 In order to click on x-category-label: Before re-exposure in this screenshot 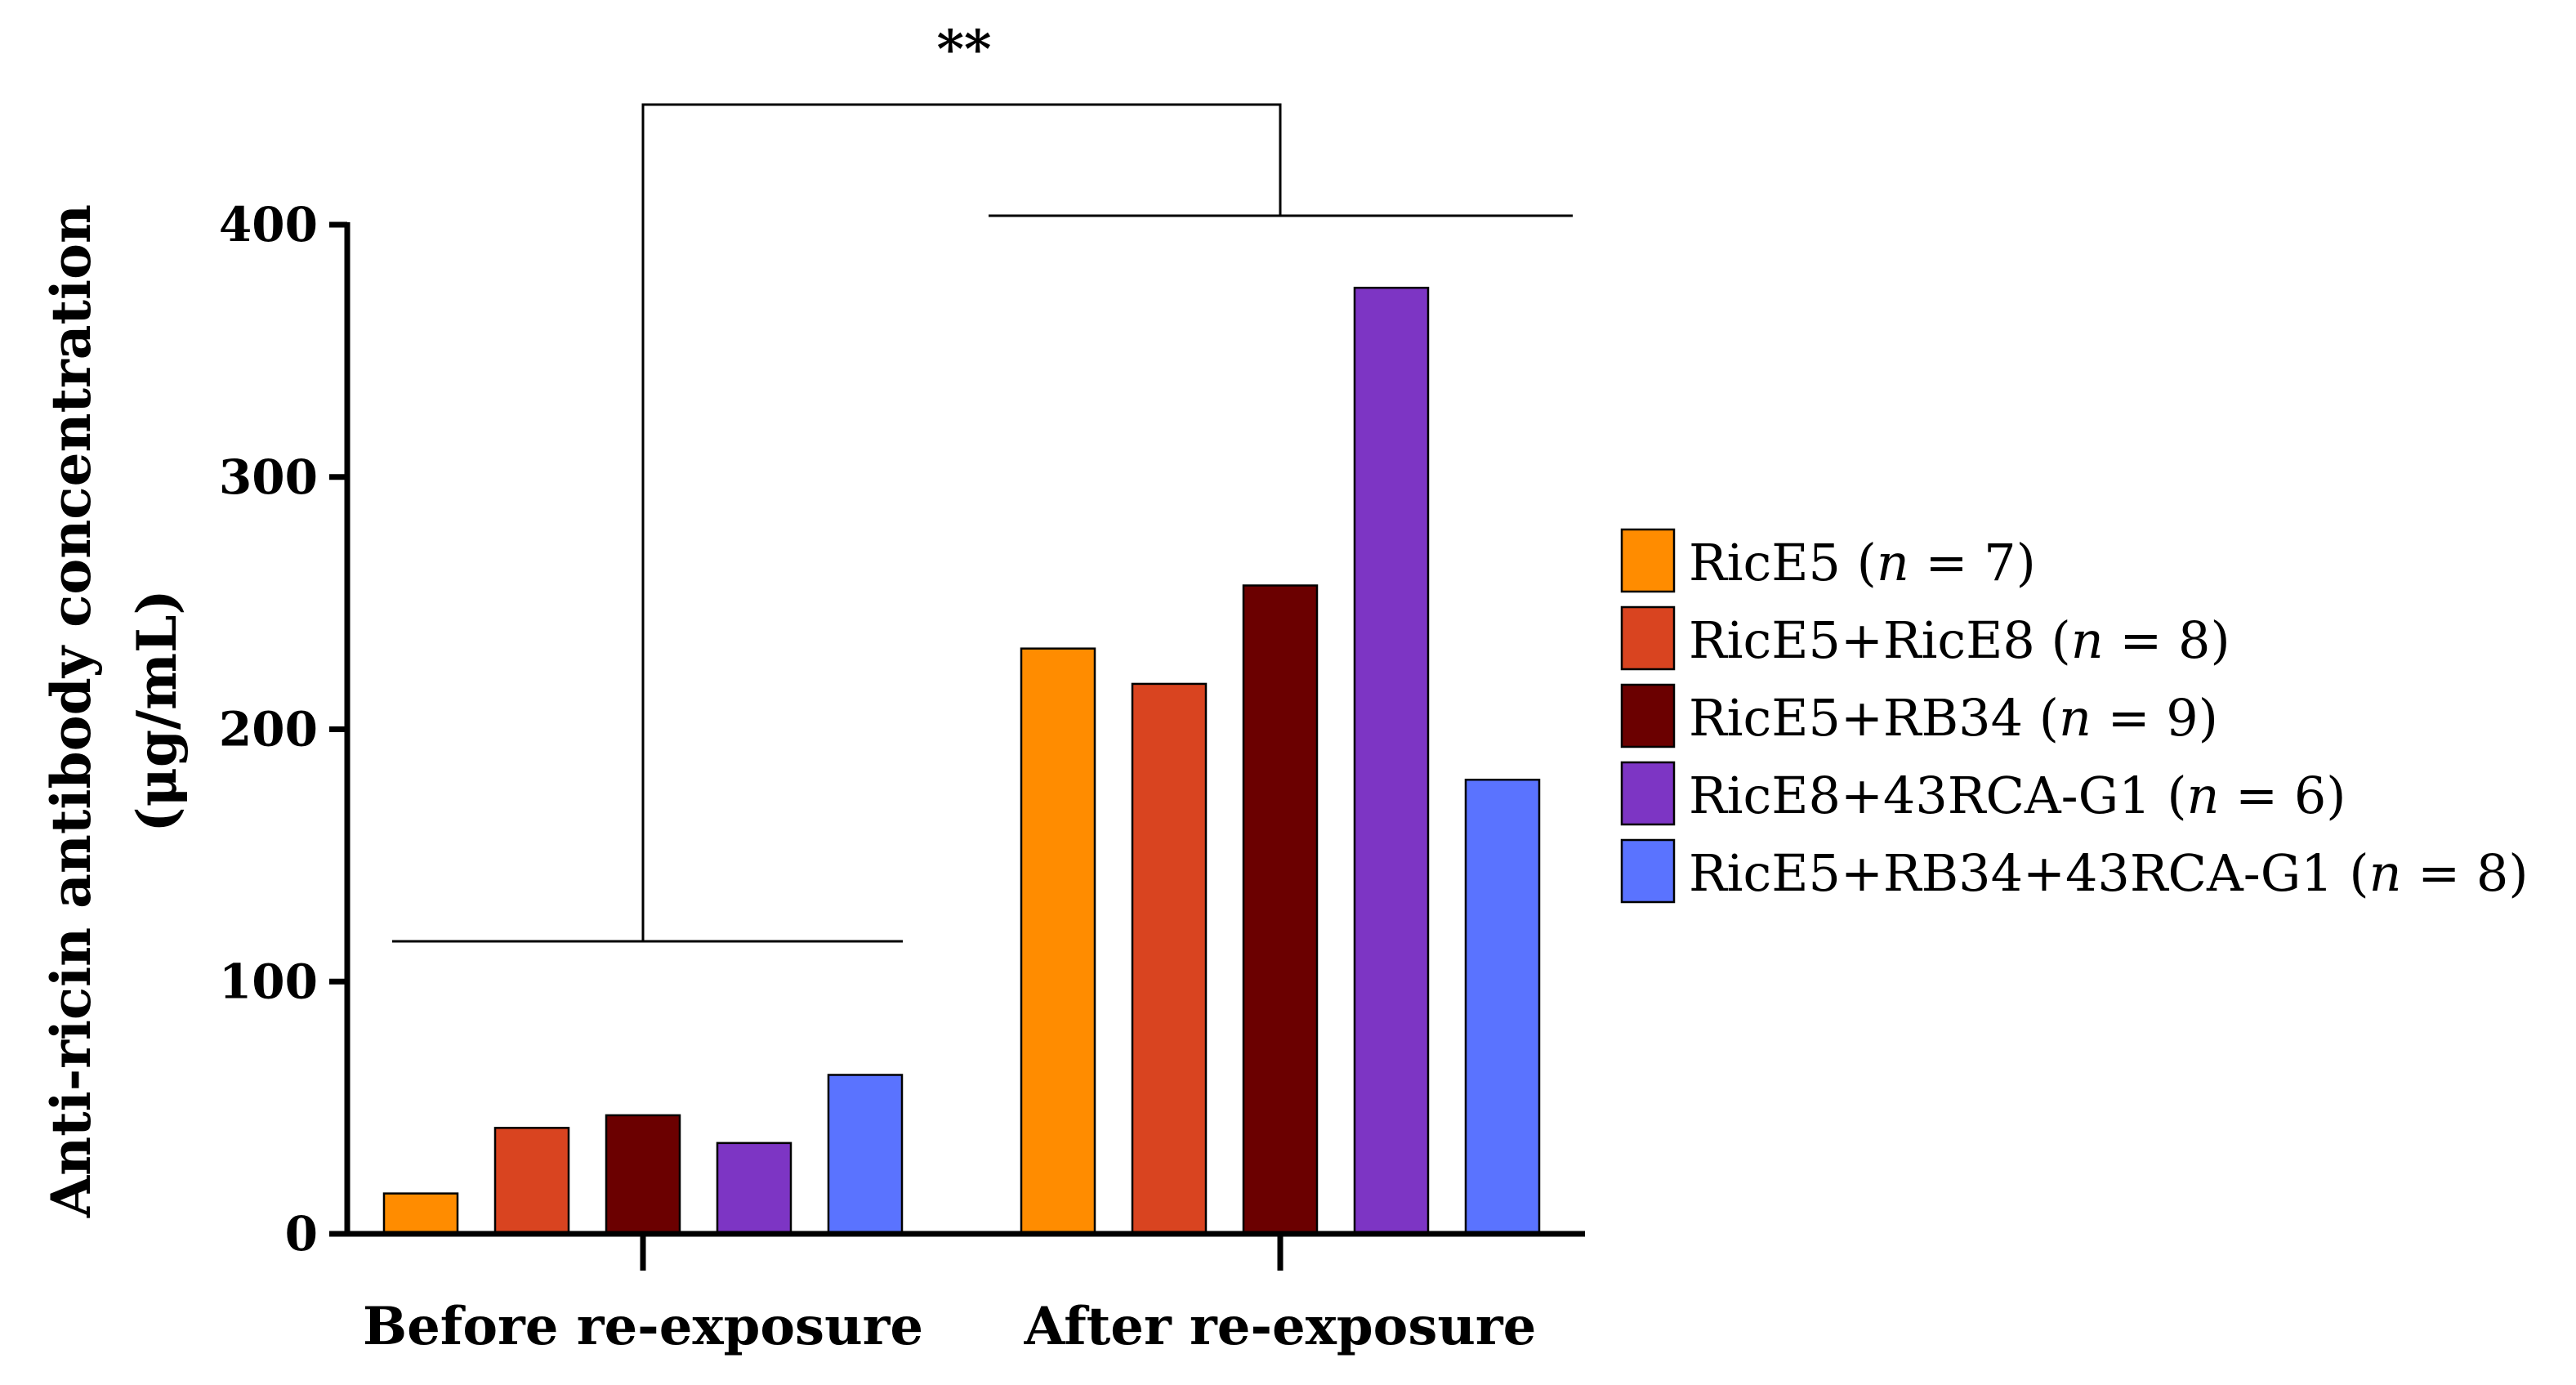, I will do `click(643, 1326)`.